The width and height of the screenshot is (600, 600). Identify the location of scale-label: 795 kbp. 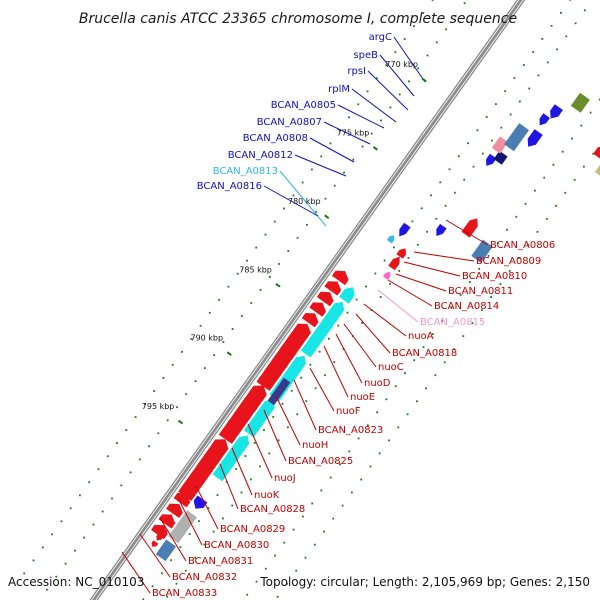
(158, 406).